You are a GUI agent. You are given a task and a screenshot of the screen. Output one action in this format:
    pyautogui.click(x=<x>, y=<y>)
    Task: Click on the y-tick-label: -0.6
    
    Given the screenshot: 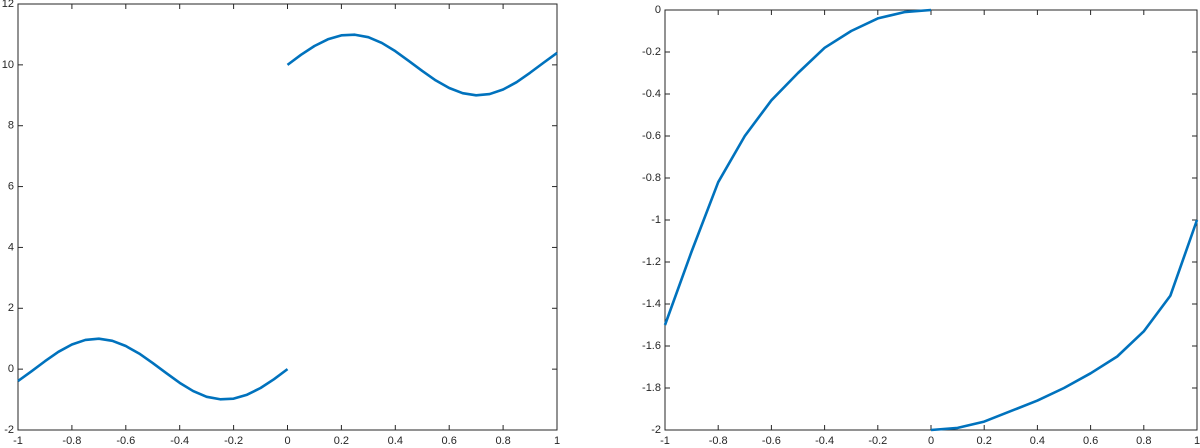 What is the action you would take?
    pyautogui.click(x=651, y=136)
    